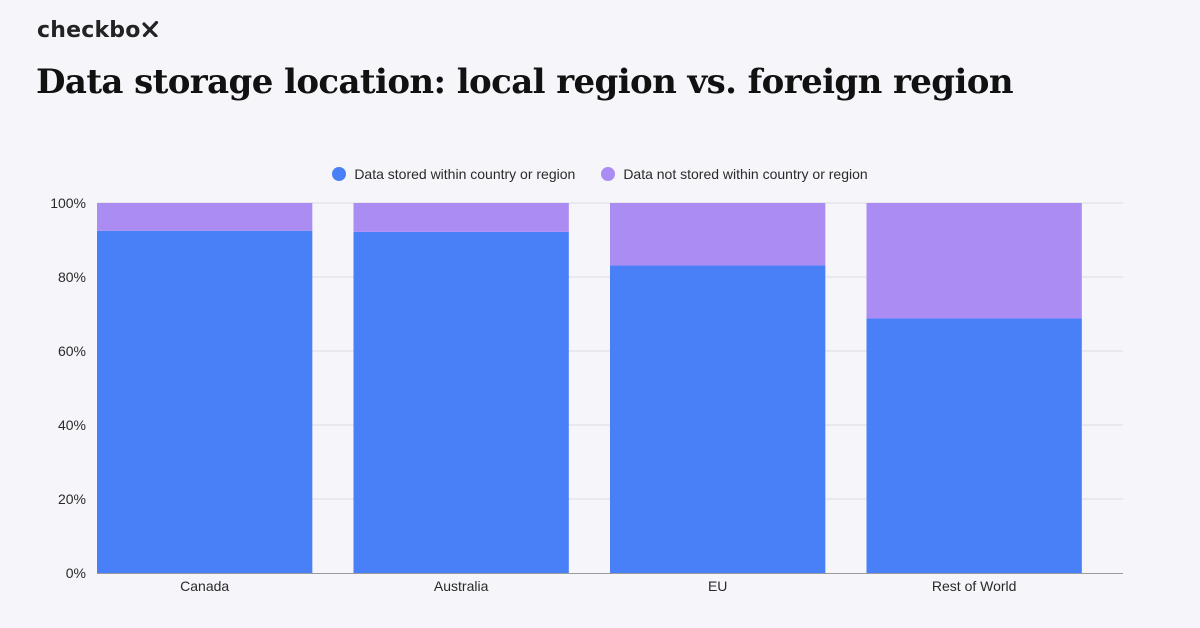 The image size is (1200, 628). What do you see at coordinates (89, 30) in the screenshot?
I see `brand-name: checkbo` at bounding box center [89, 30].